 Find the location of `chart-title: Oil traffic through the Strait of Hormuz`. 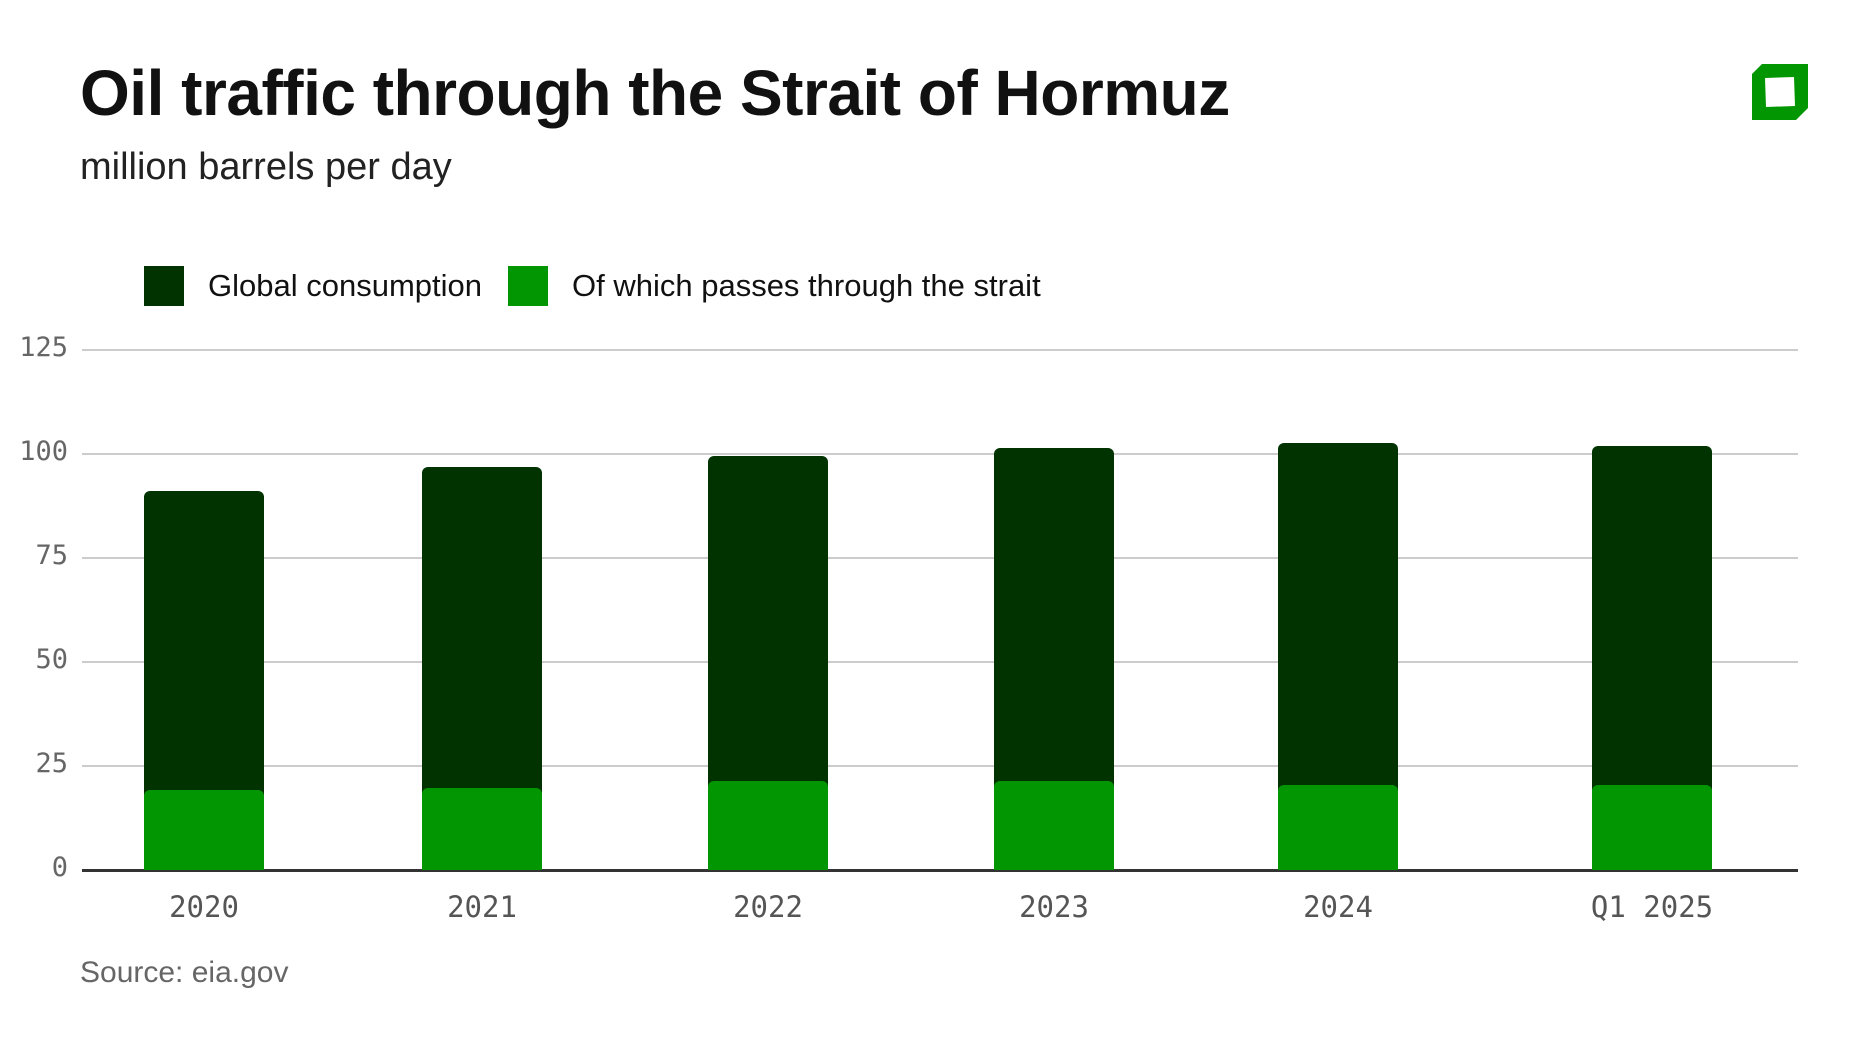

chart-title: Oil traffic through the Strait of Hormuz is located at coordinates (655, 93).